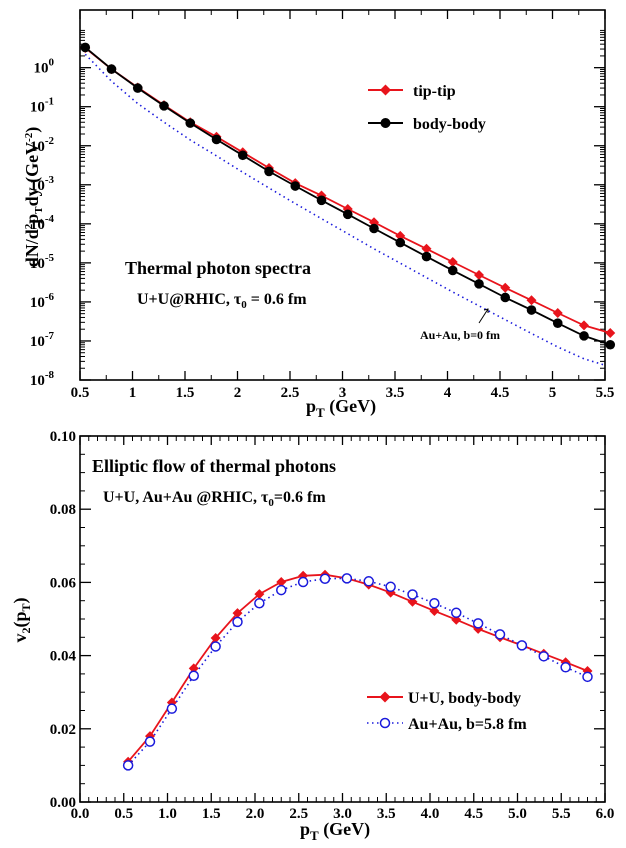 Image resolution: width=626 pixels, height=848 pixels. I want to click on spectra-y-label-p4: ), so click(32, 130).